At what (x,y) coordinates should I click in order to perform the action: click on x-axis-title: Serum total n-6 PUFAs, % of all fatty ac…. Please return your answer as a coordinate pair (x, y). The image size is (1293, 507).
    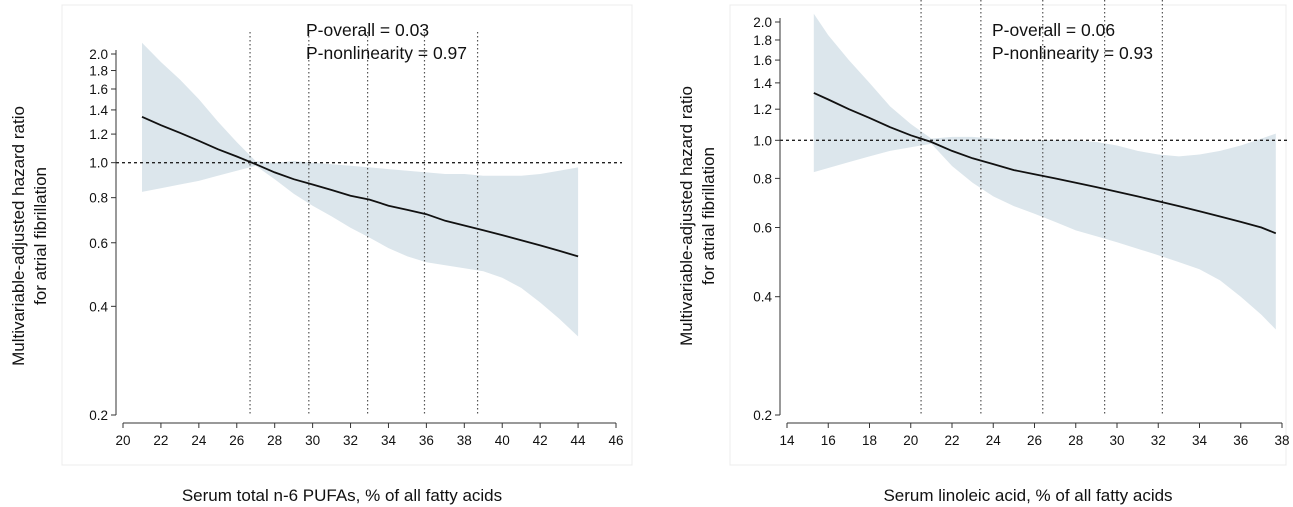
    Looking at the image, I should click on (342, 495).